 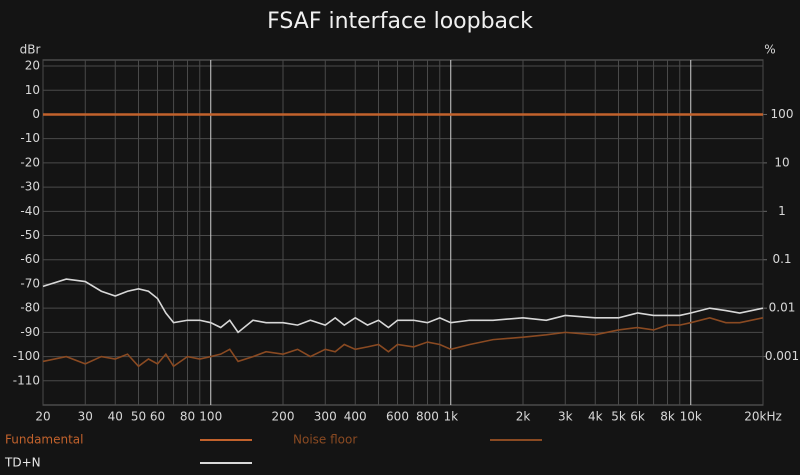 I want to click on x-tick-label: 4k, so click(x=595, y=417).